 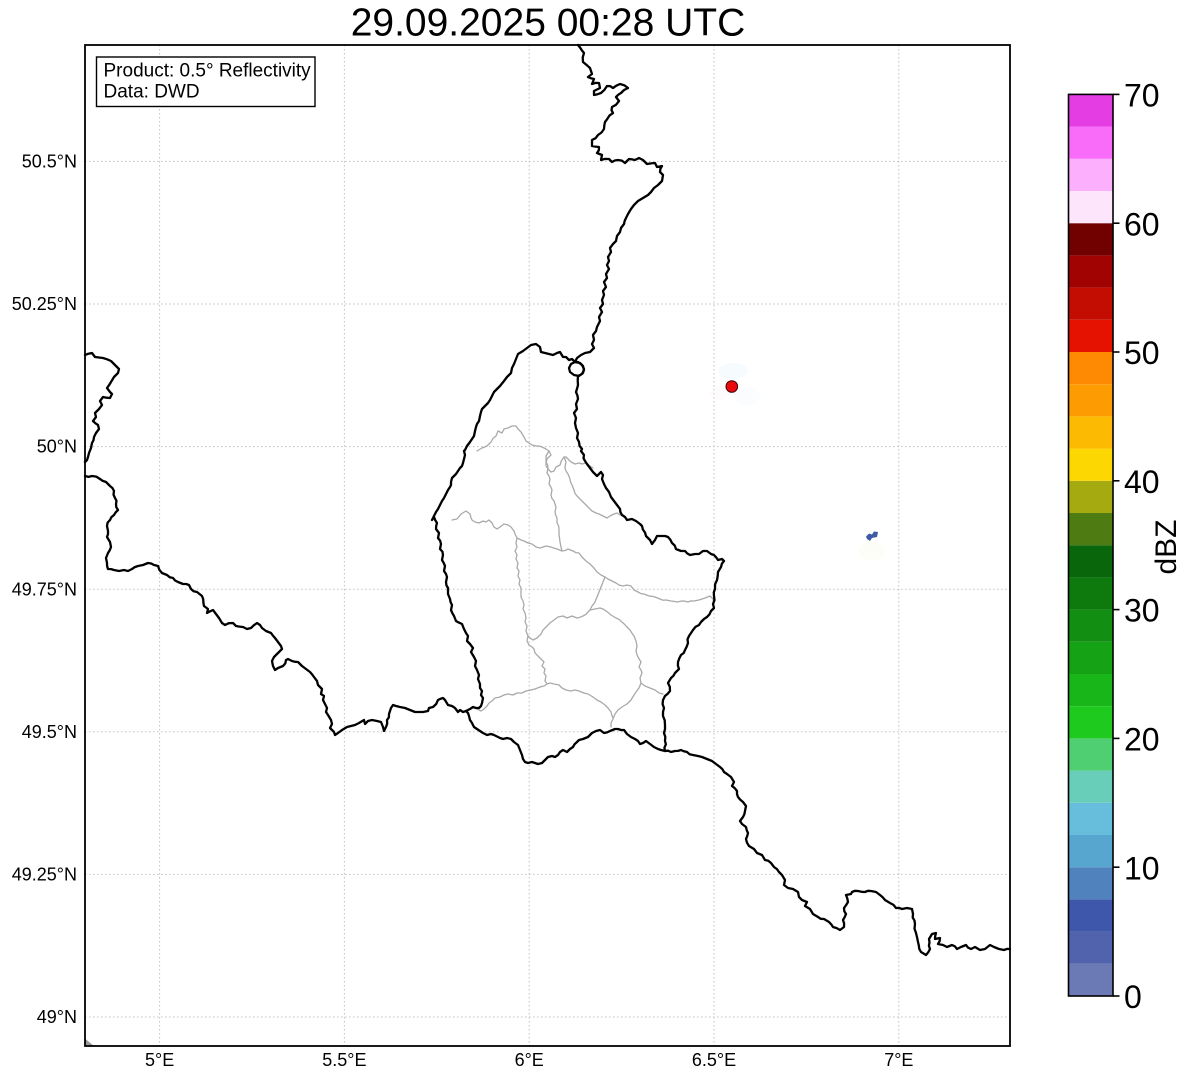 I want to click on svg-text: Product: 0.5° Reflectivity, so click(x=208, y=71).